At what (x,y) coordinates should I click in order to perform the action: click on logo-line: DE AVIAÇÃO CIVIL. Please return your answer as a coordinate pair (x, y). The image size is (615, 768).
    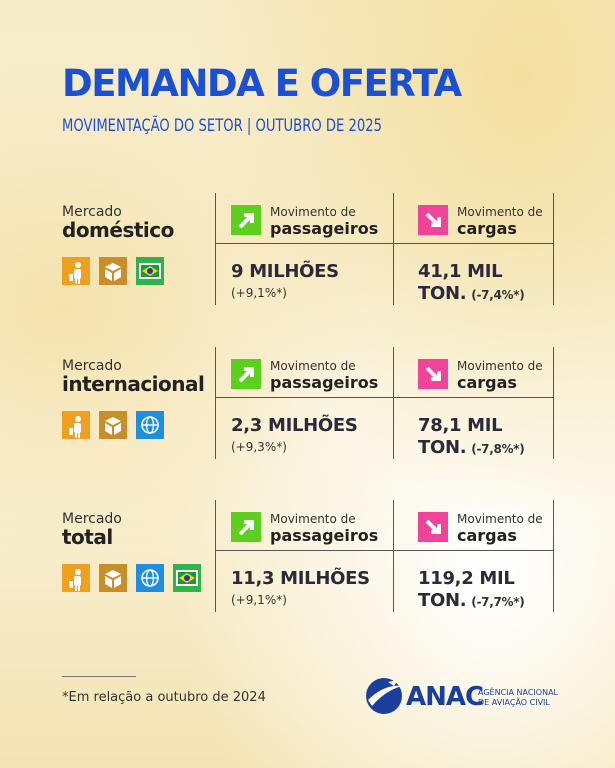
    Looking at the image, I should click on (514, 702).